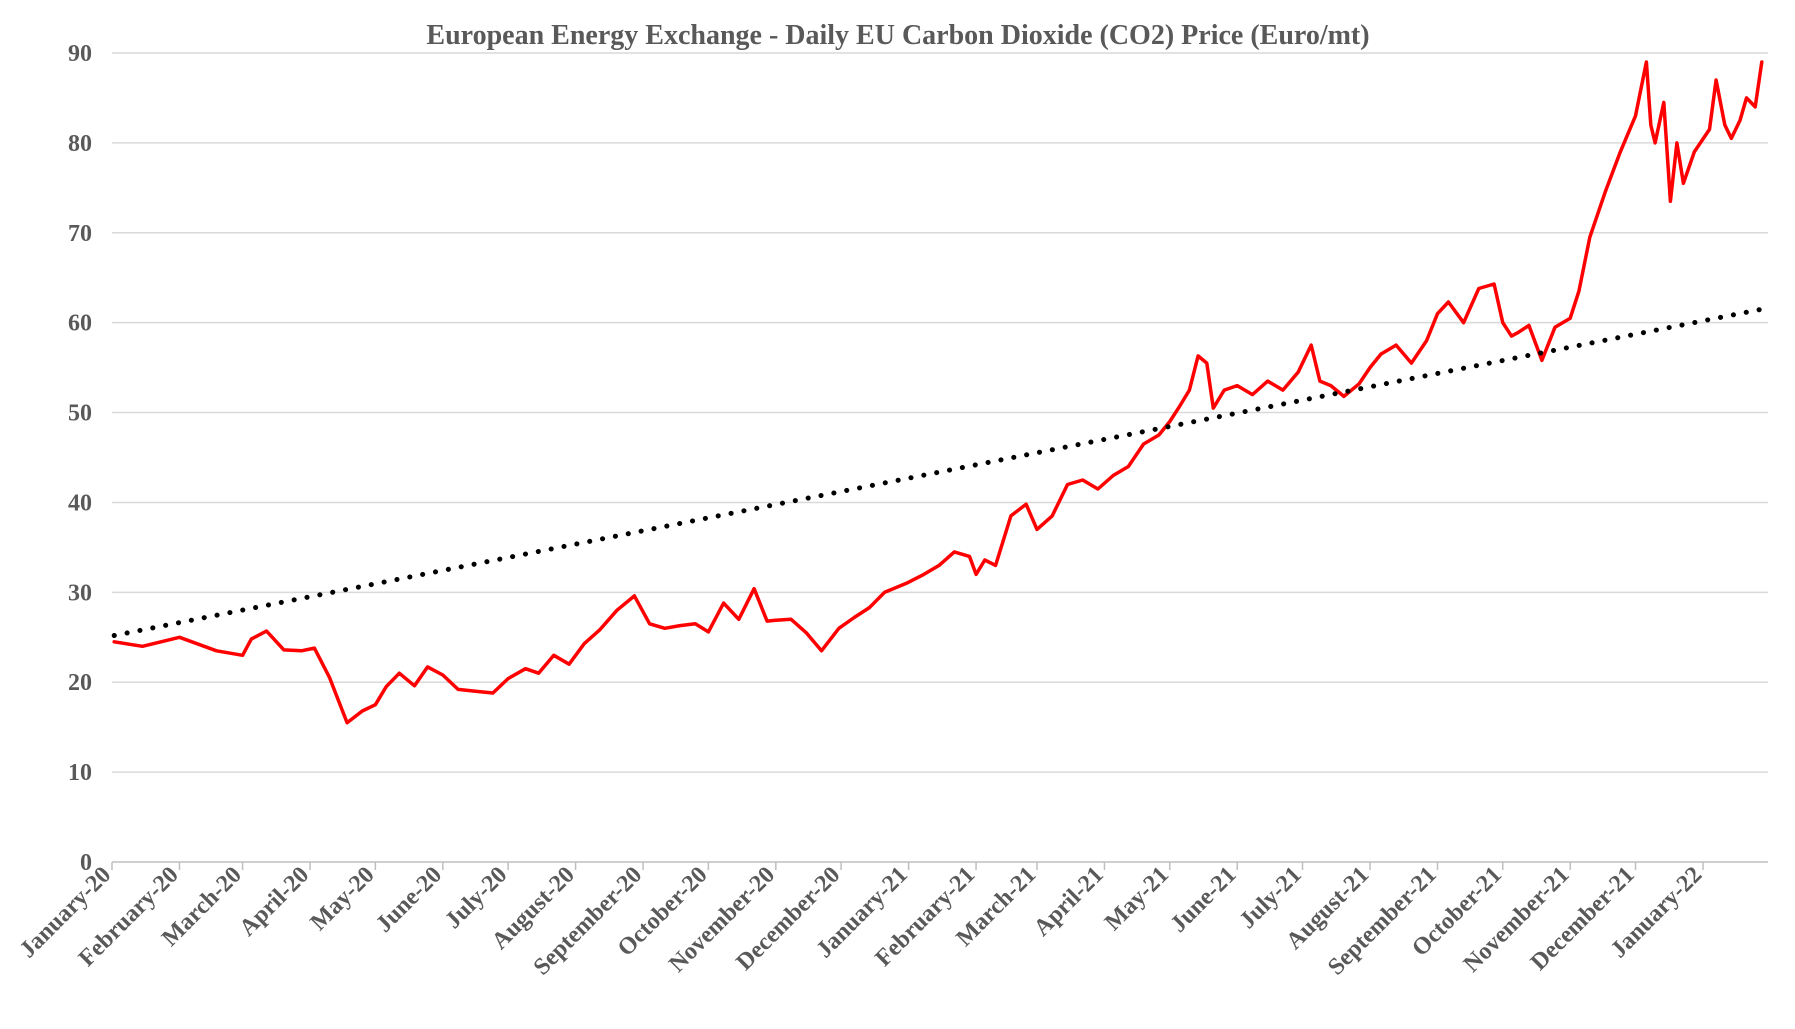  I want to click on y-tick-label: 40, so click(80, 503).